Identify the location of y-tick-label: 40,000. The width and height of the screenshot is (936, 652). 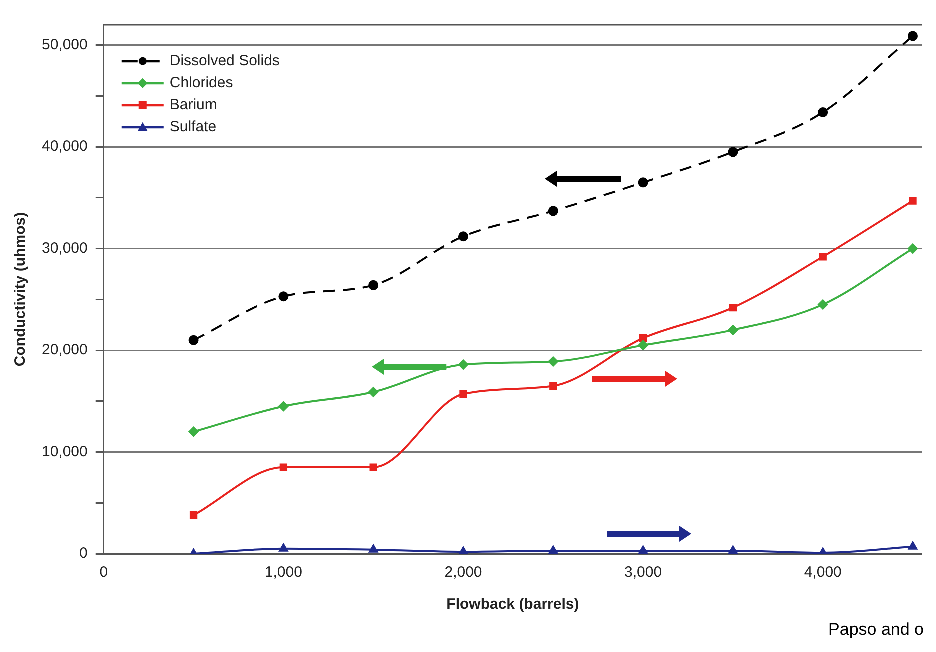
(65, 147).